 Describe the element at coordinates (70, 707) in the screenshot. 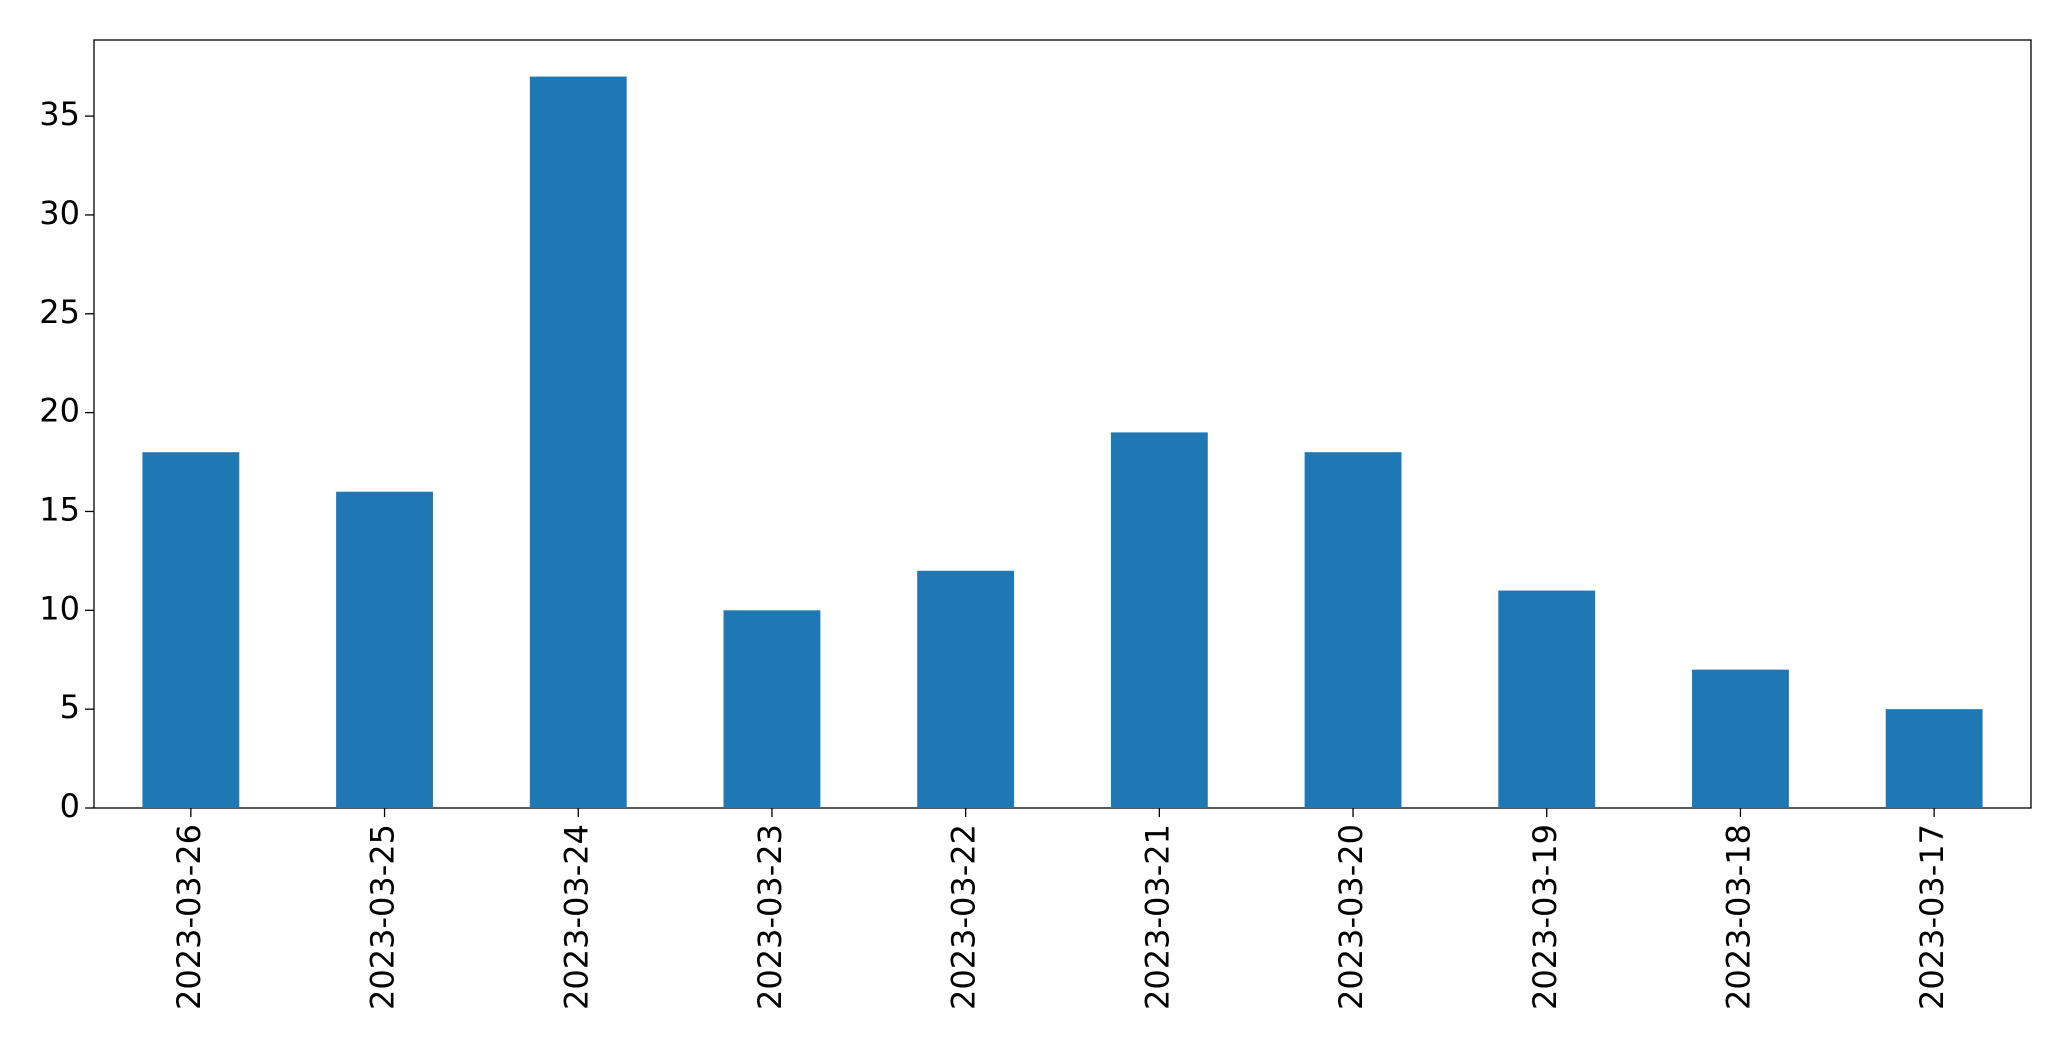

I see `y-tick-label: 5` at that location.